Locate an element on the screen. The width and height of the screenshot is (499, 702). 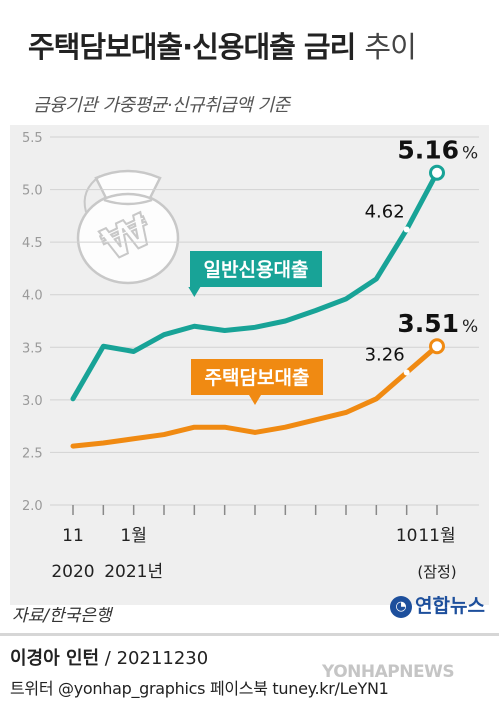
data-source: 자료/한국은행 is located at coordinates (62, 616).